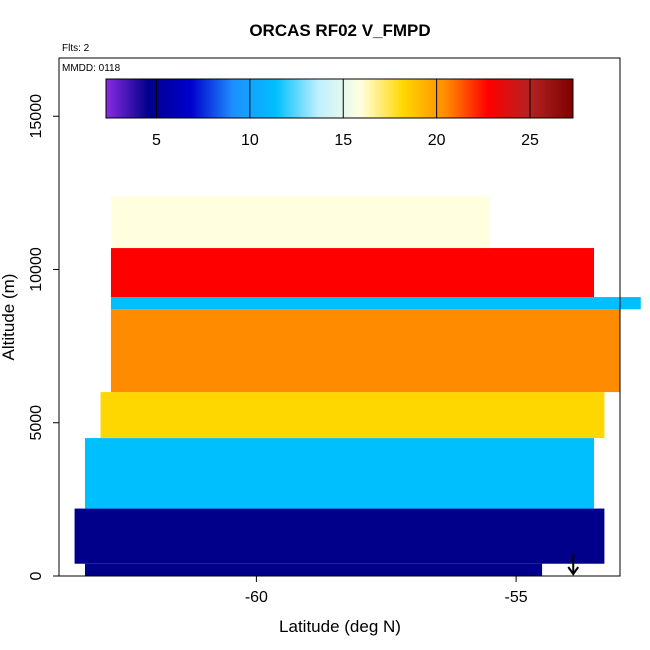 The image size is (650, 650). I want to click on x-tick-label-0: -60, so click(256, 597).